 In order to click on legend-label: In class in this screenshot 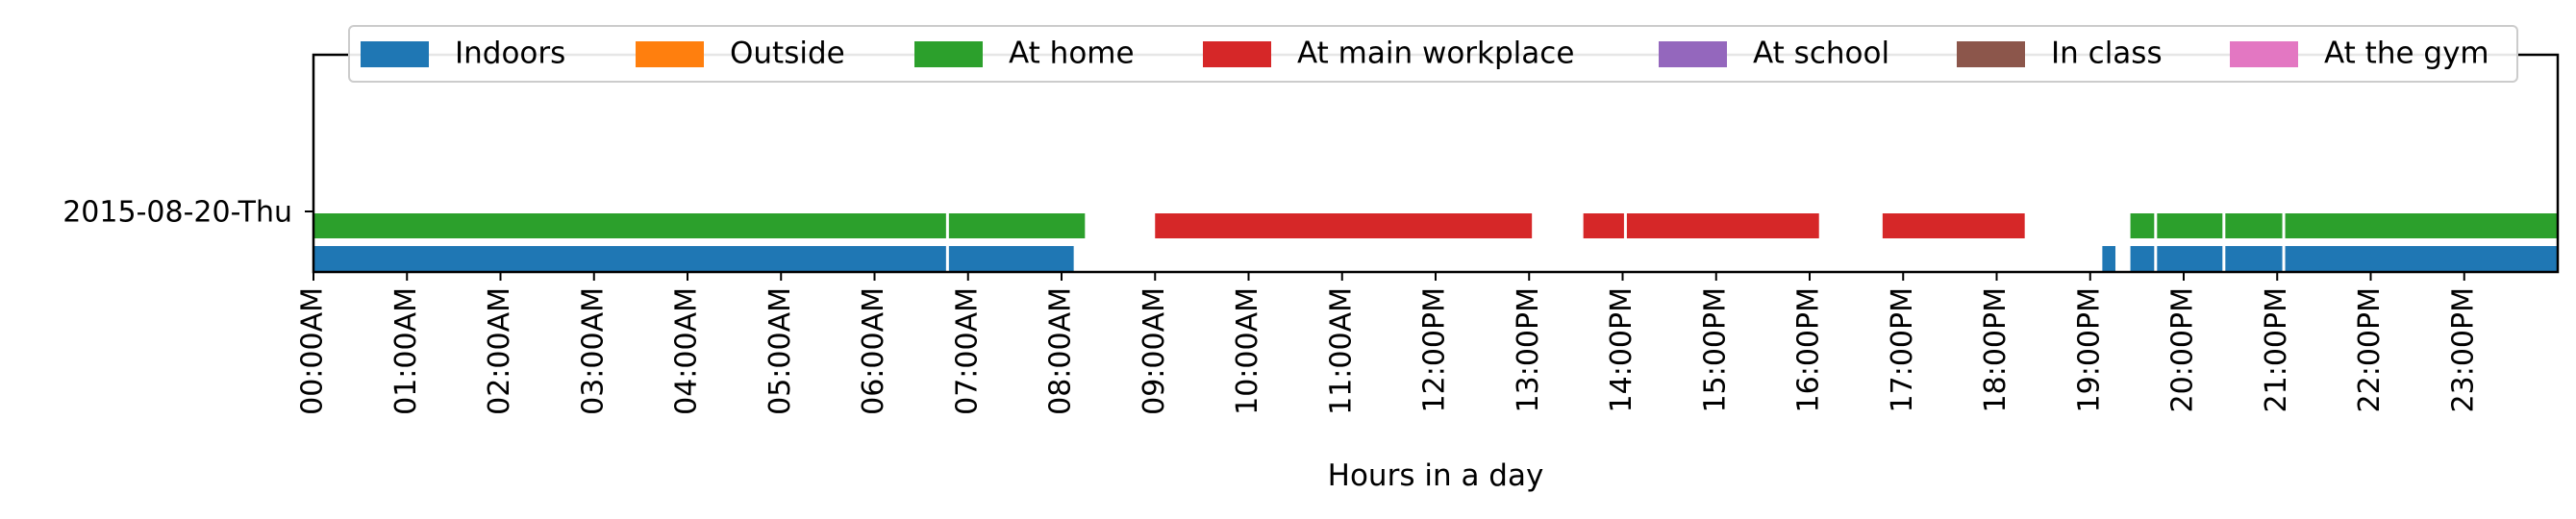, I will do `click(2107, 54)`.